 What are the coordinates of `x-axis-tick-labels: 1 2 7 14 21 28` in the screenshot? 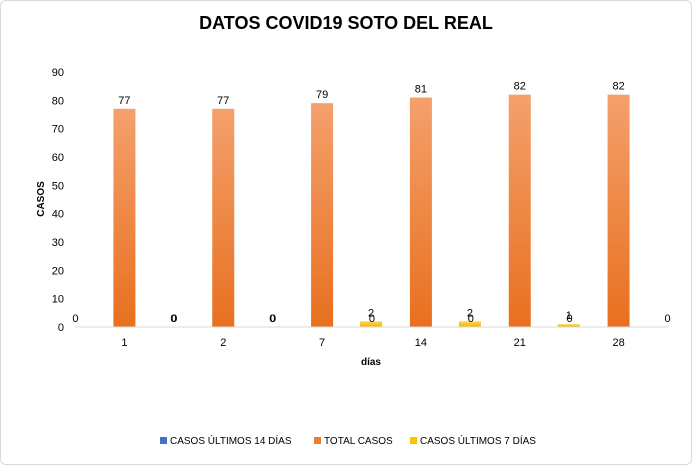 It's located at (372, 343).